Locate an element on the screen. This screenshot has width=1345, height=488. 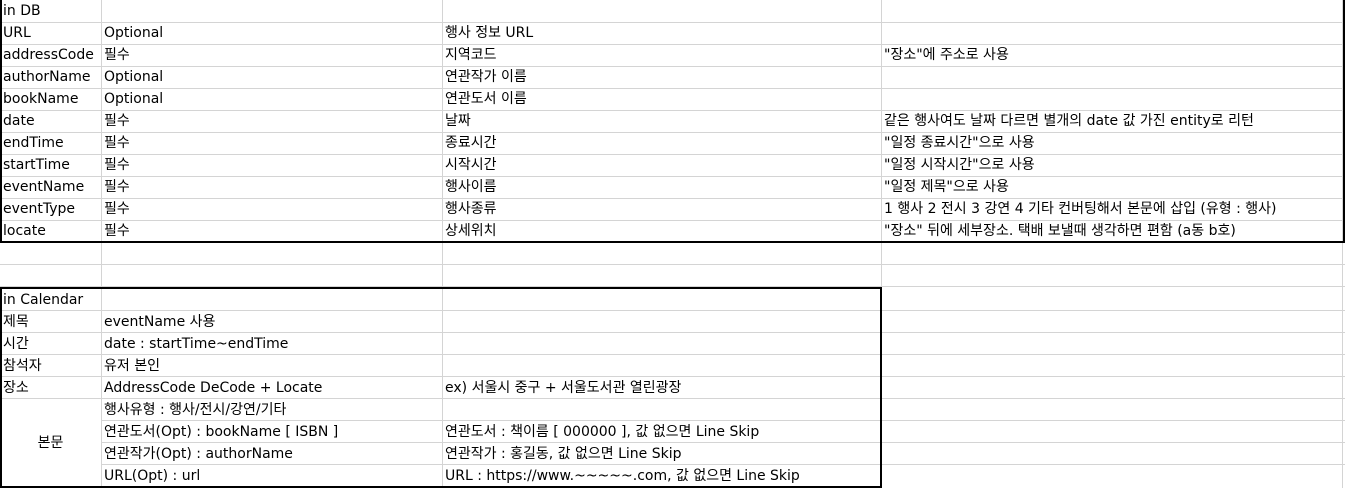
db-field-cell: endTime is located at coordinates (33, 143).